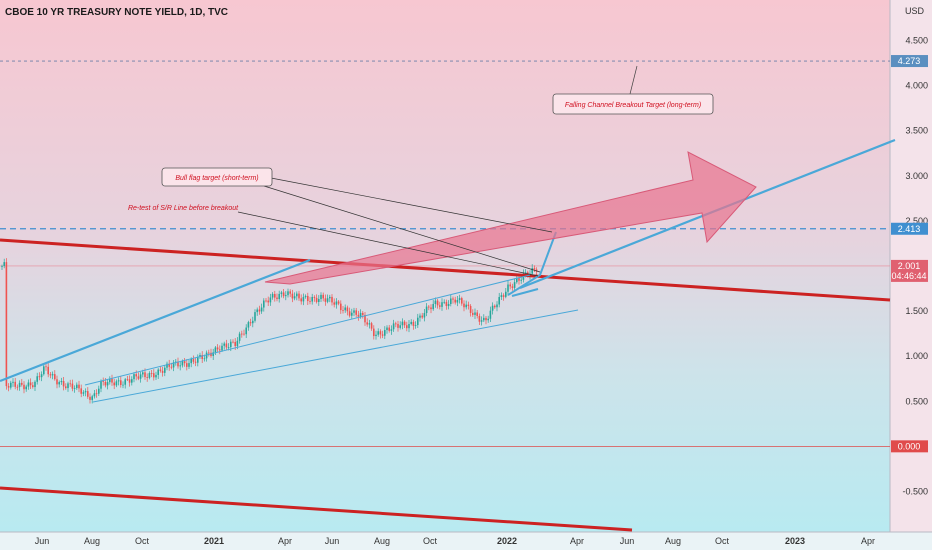  Describe the element at coordinates (216, 178) in the screenshot. I see `callout-bull-flag-text: Bull flag target (short-term)` at that location.